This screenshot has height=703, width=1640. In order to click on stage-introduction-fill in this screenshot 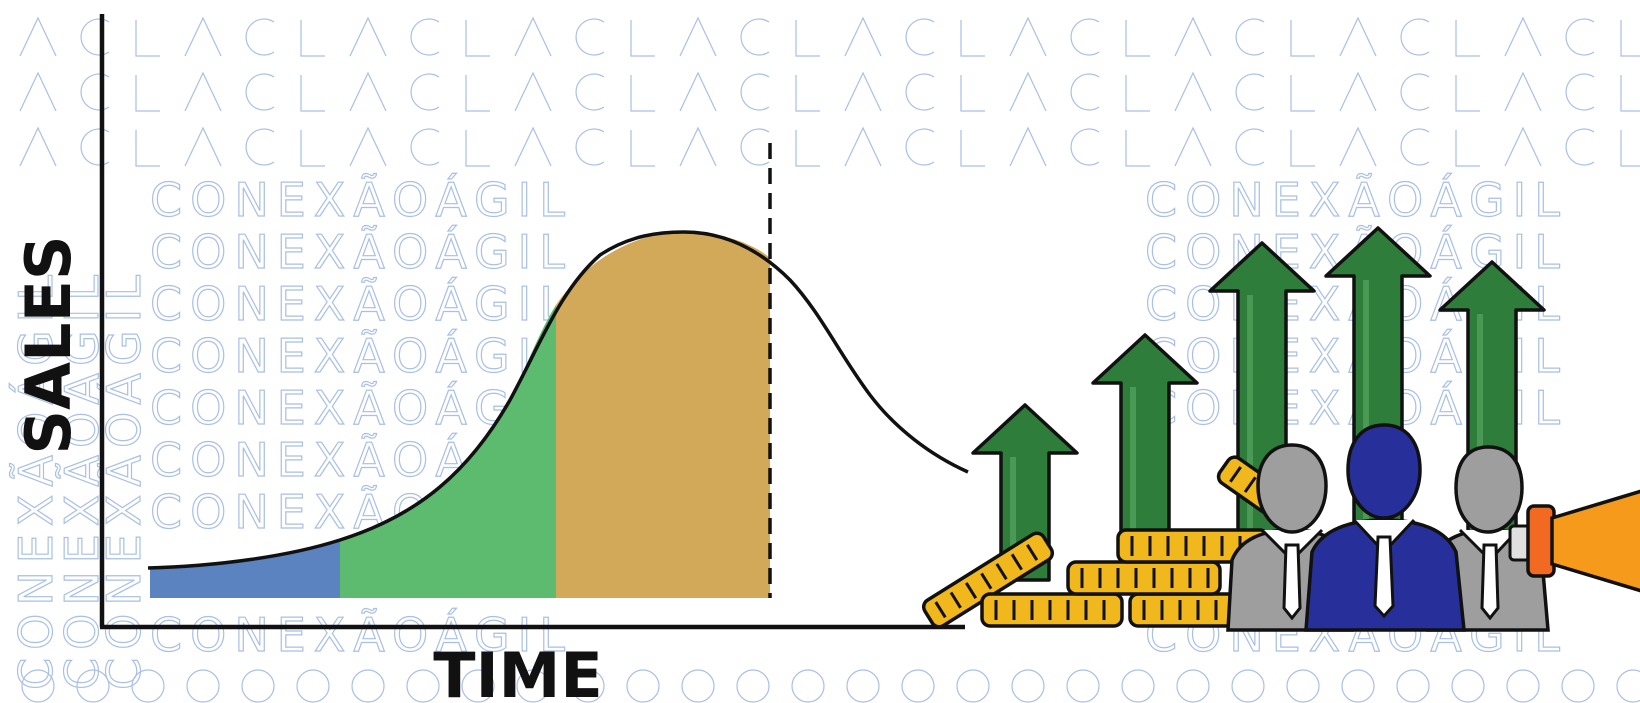, I will do `click(245, 569)`.